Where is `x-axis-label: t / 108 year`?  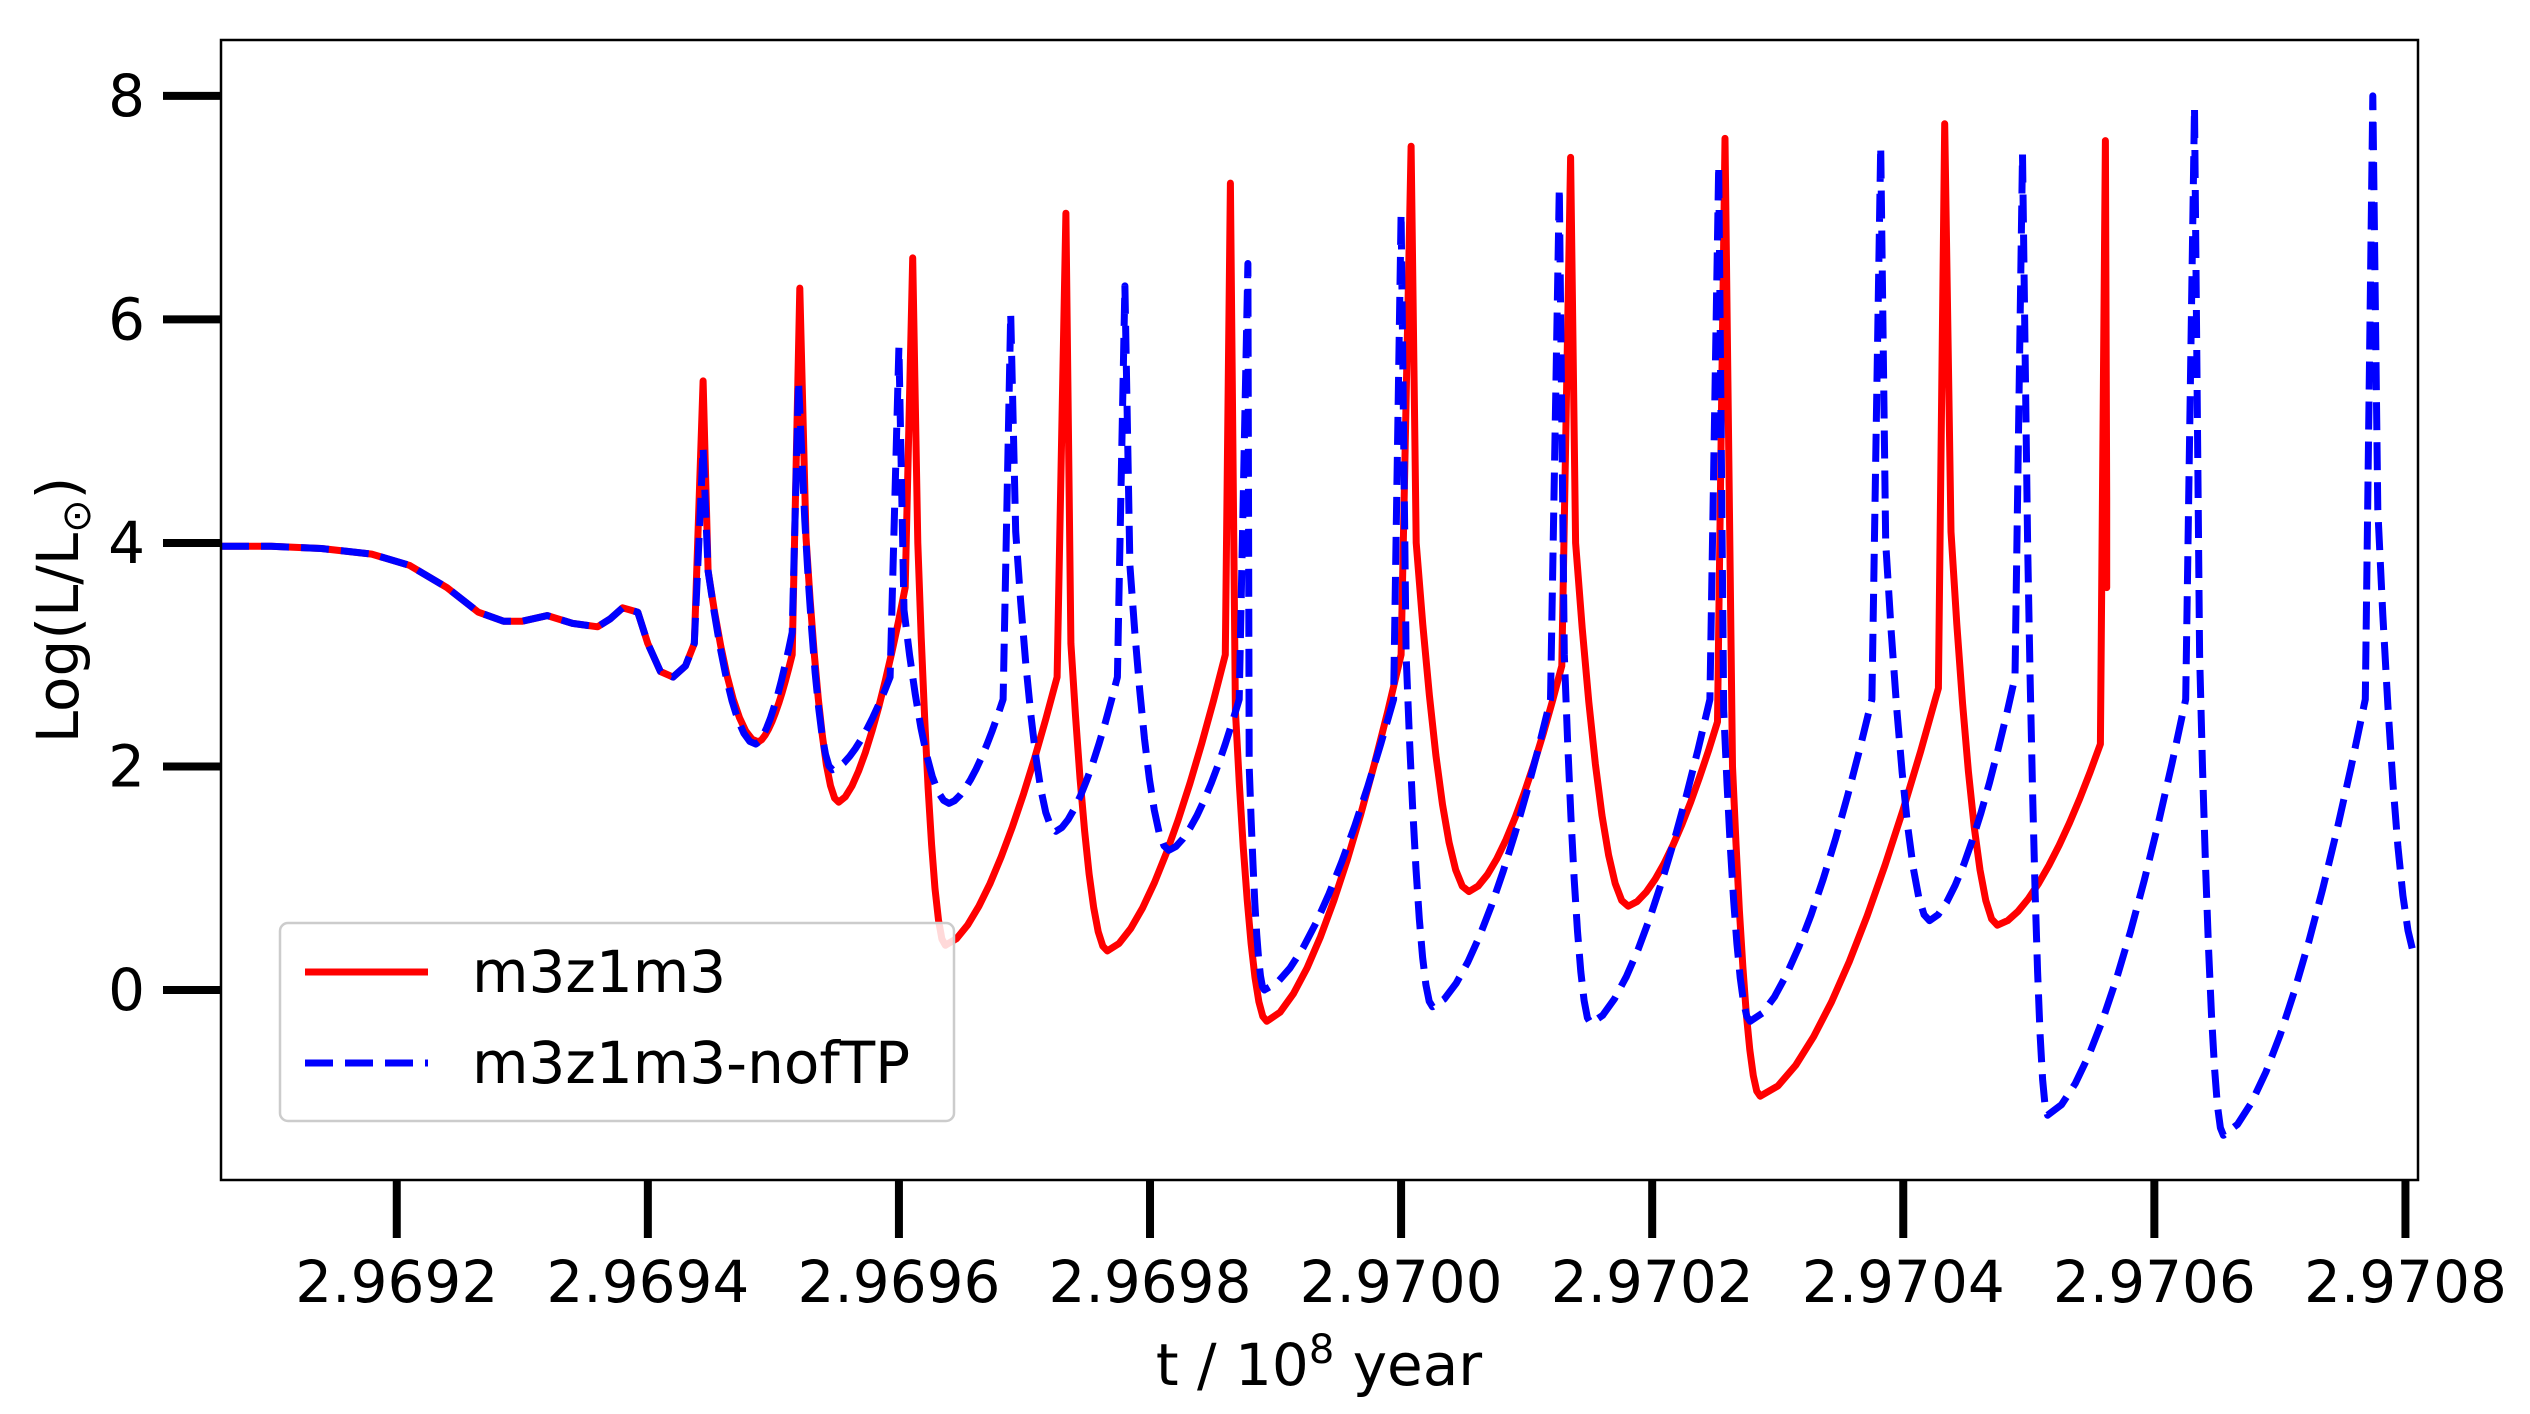 x-axis-label: t / 108 year is located at coordinates (1319, 1363).